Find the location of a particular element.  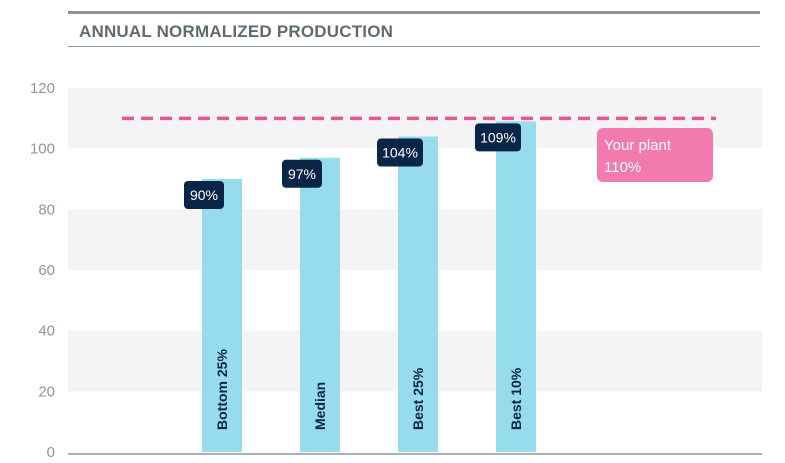

reference-label-title: Your plant is located at coordinates (638, 145).